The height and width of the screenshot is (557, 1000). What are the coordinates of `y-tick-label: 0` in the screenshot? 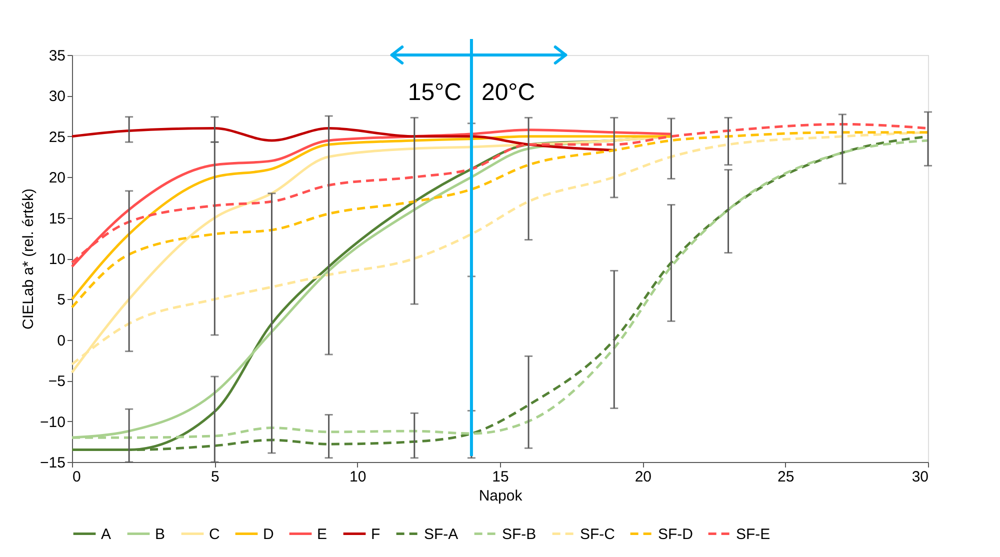 It's located at (61, 341).